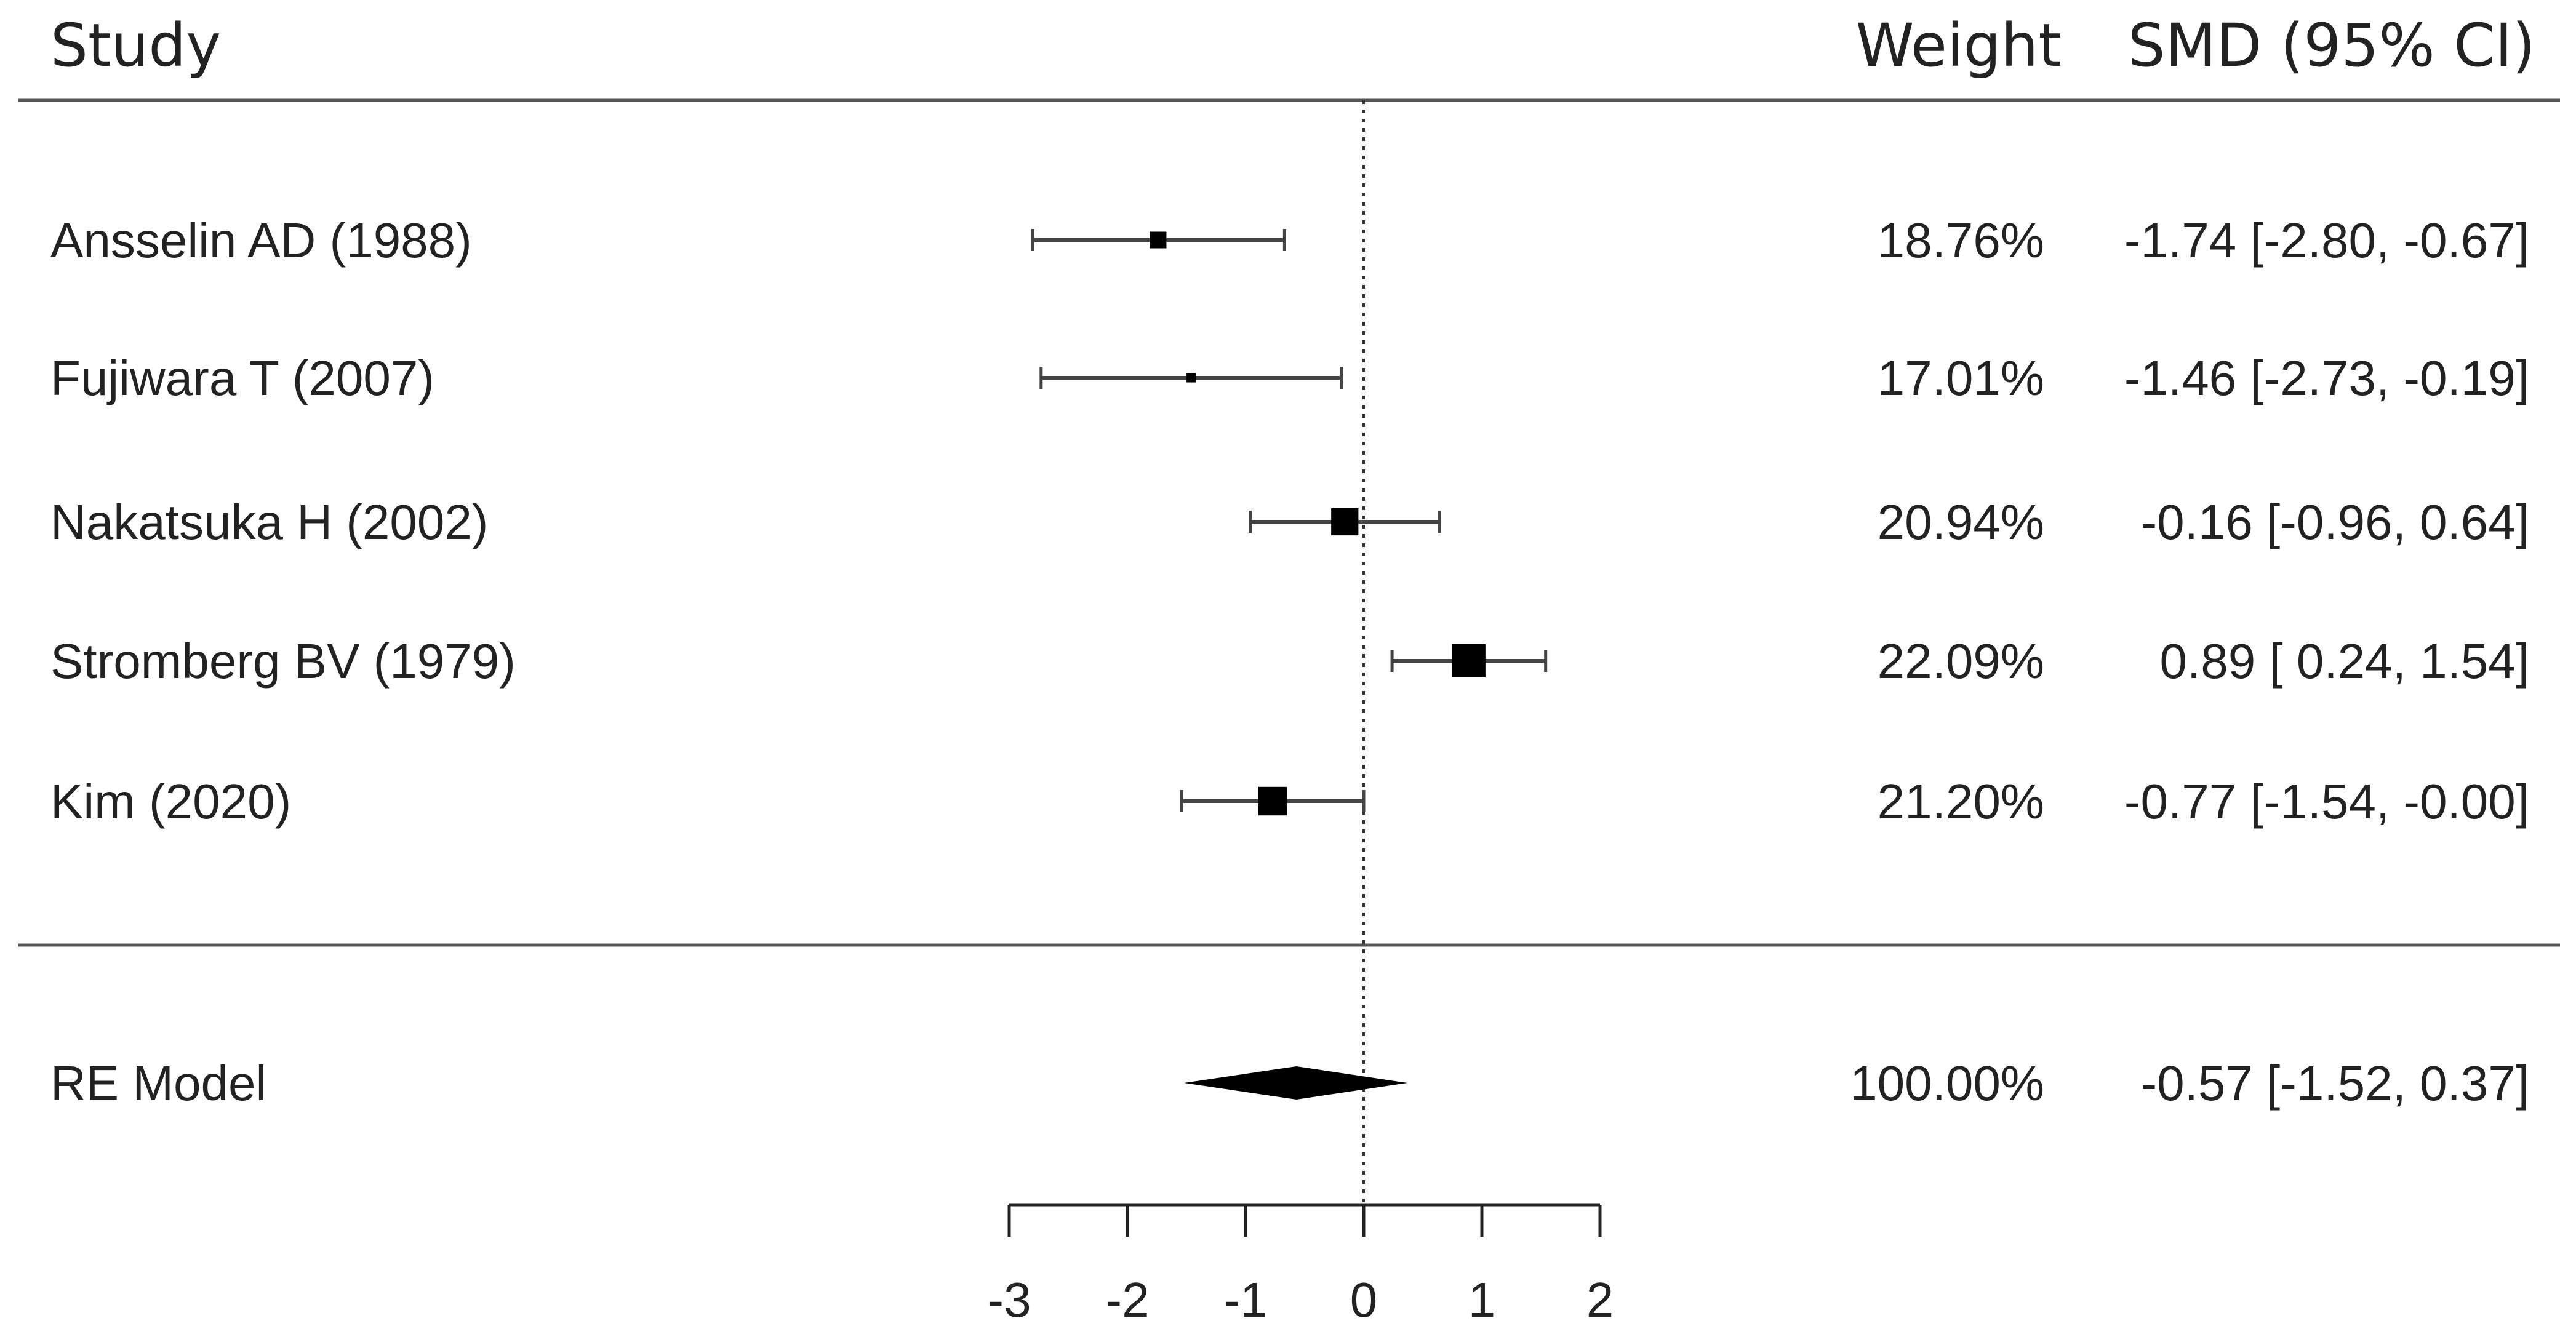 The width and height of the screenshot is (2576, 1334). Describe the element at coordinates (158, 1084) in the screenshot. I see `summary-label: RE Model` at that location.